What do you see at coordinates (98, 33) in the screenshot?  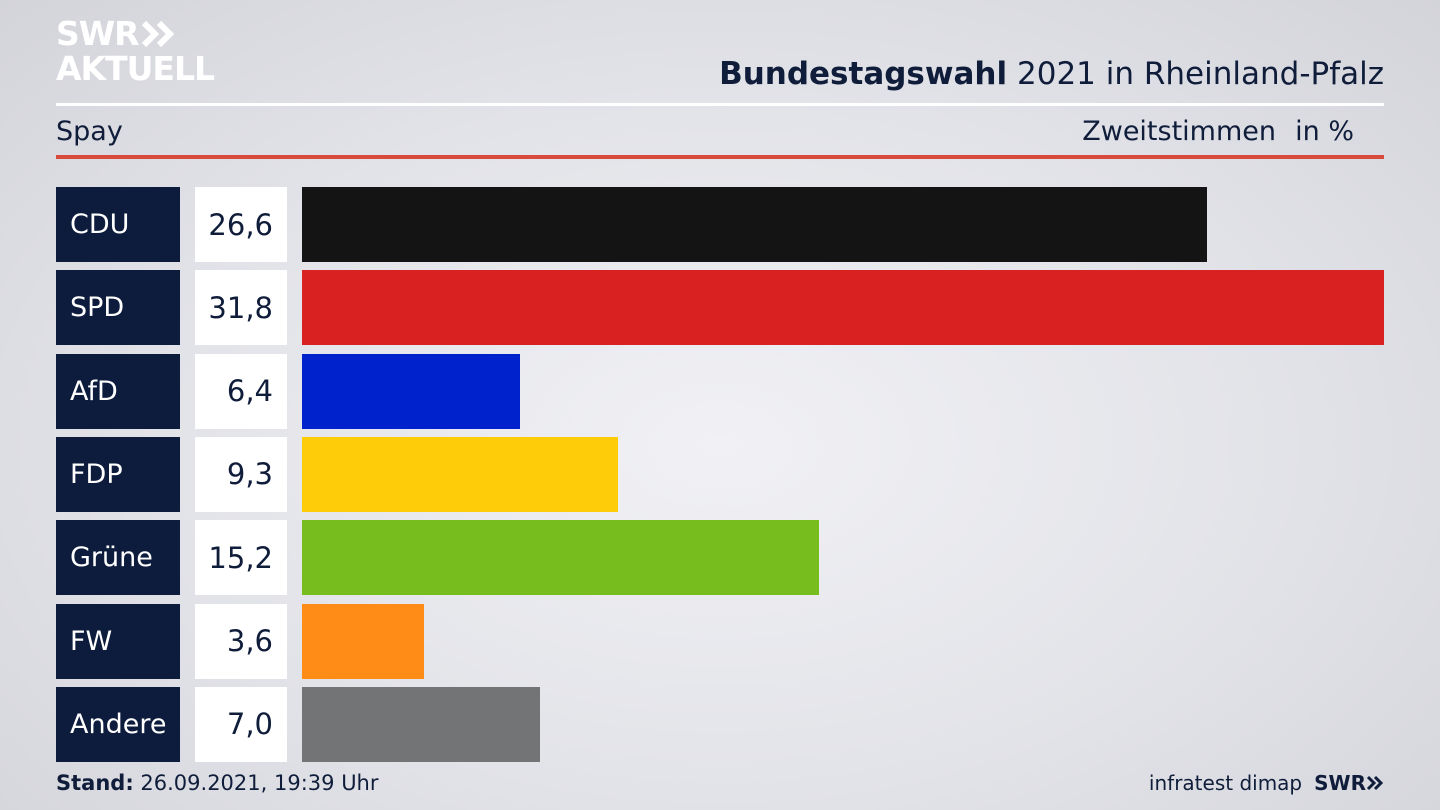 I see `logo-line1: SWR` at bounding box center [98, 33].